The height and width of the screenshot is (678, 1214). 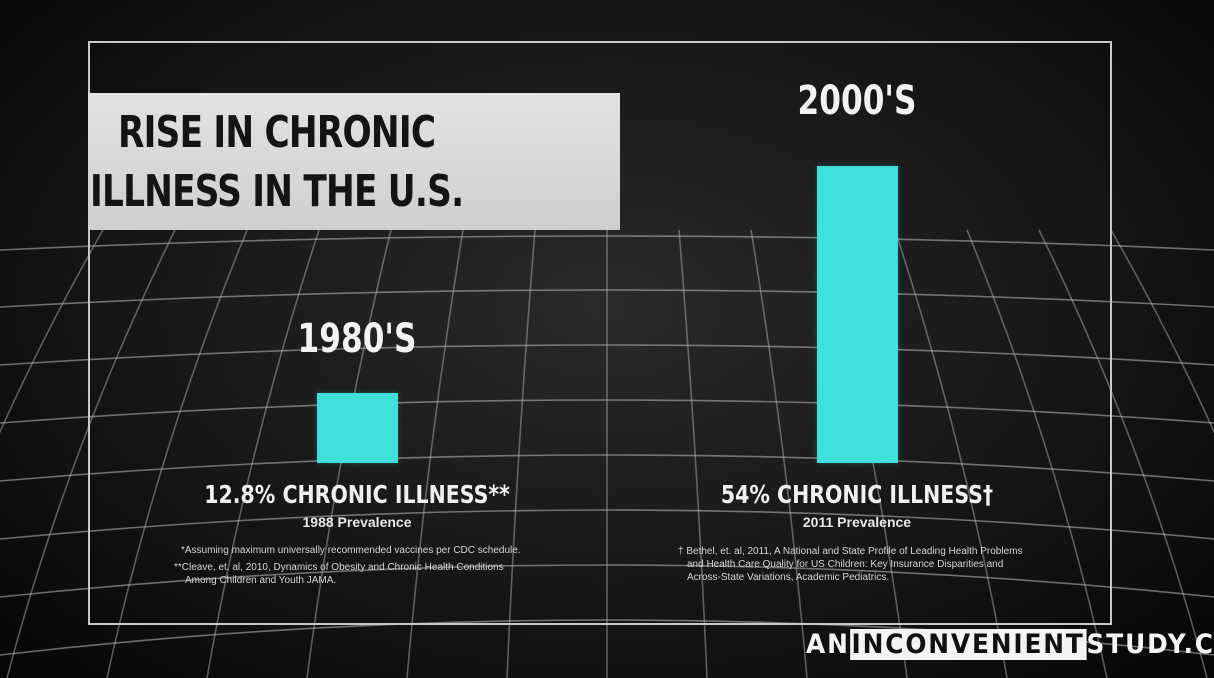 I want to click on sub-label-2000s: 2011 Prevalence, so click(x=857, y=522).